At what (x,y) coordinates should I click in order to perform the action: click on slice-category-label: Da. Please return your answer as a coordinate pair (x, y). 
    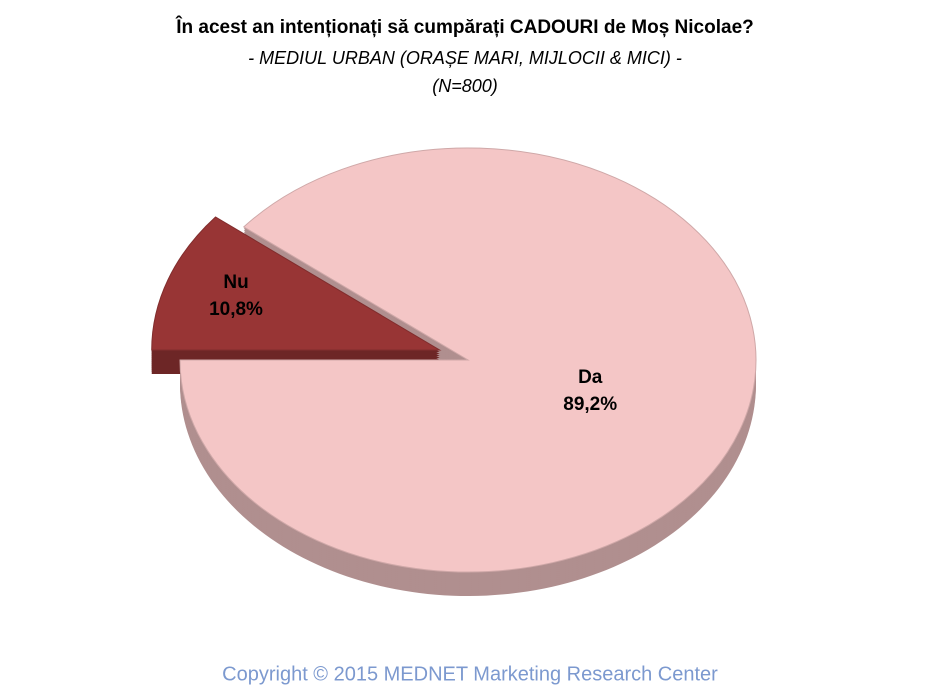
    Looking at the image, I should click on (590, 377).